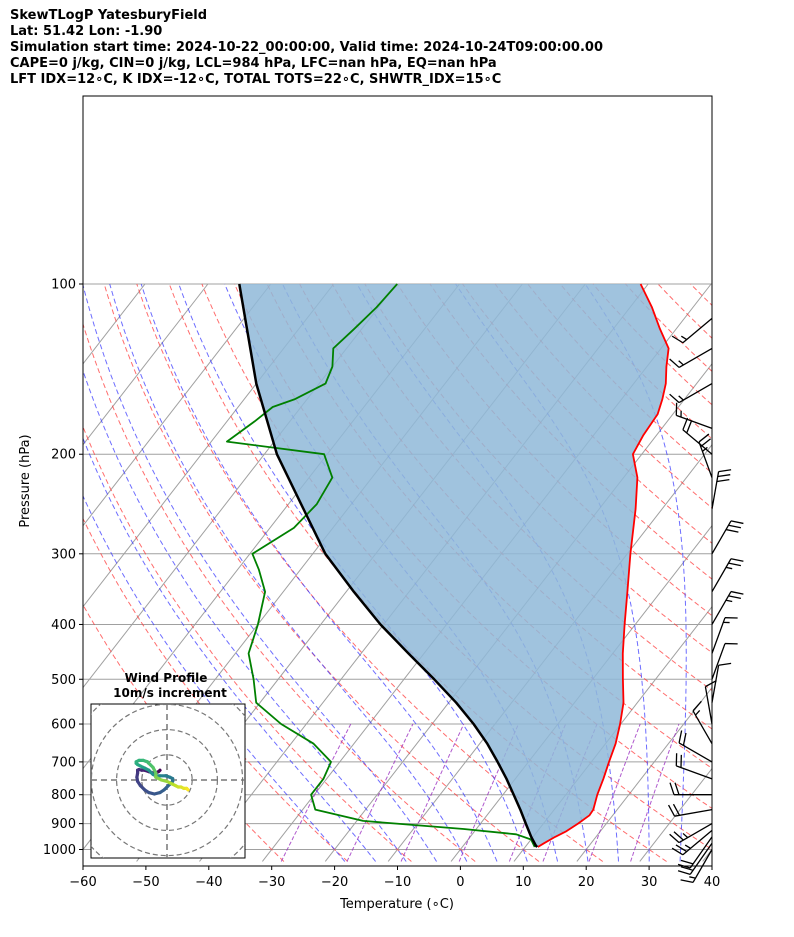 The height and width of the screenshot is (937, 794). What do you see at coordinates (166, 678) in the screenshot?
I see `hodograph-title: Wind Profile` at bounding box center [166, 678].